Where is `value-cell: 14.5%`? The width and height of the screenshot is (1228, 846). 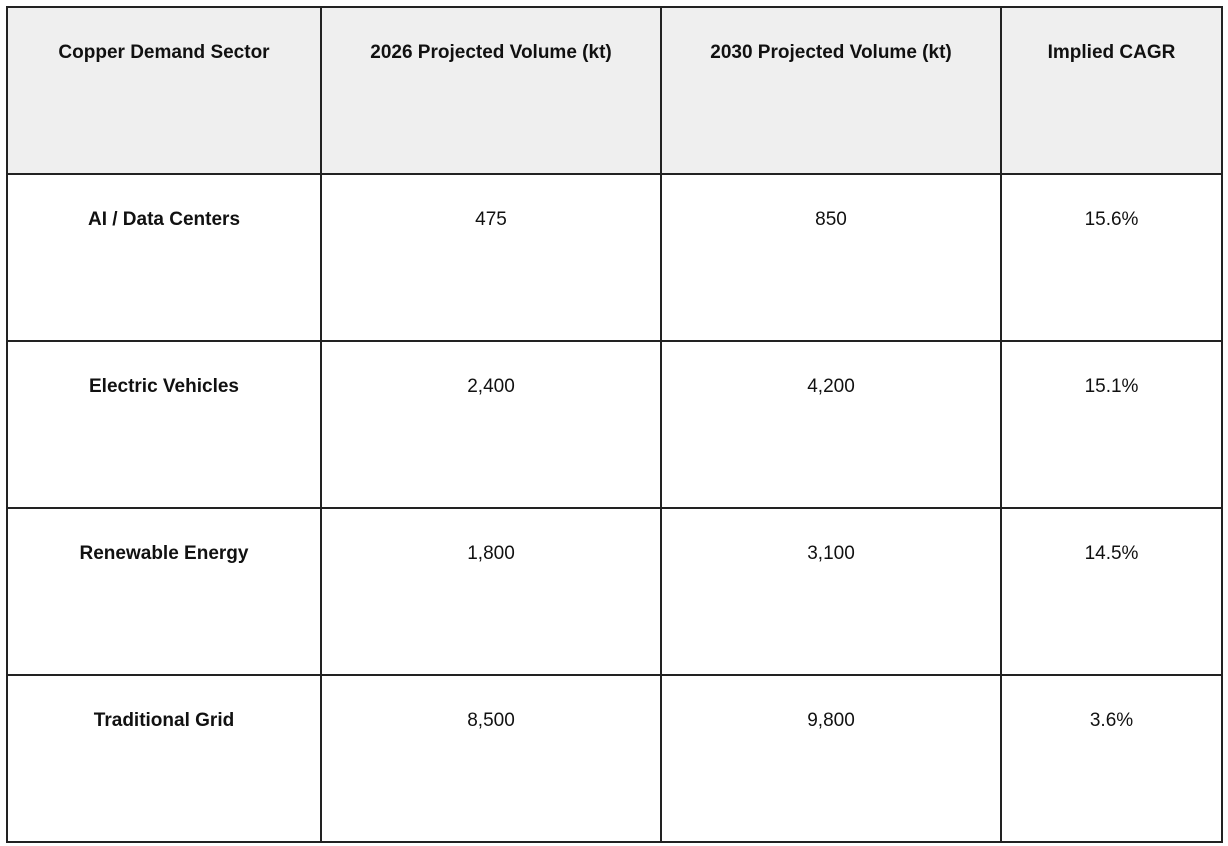
value-cell: 14.5% is located at coordinates (1111, 591).